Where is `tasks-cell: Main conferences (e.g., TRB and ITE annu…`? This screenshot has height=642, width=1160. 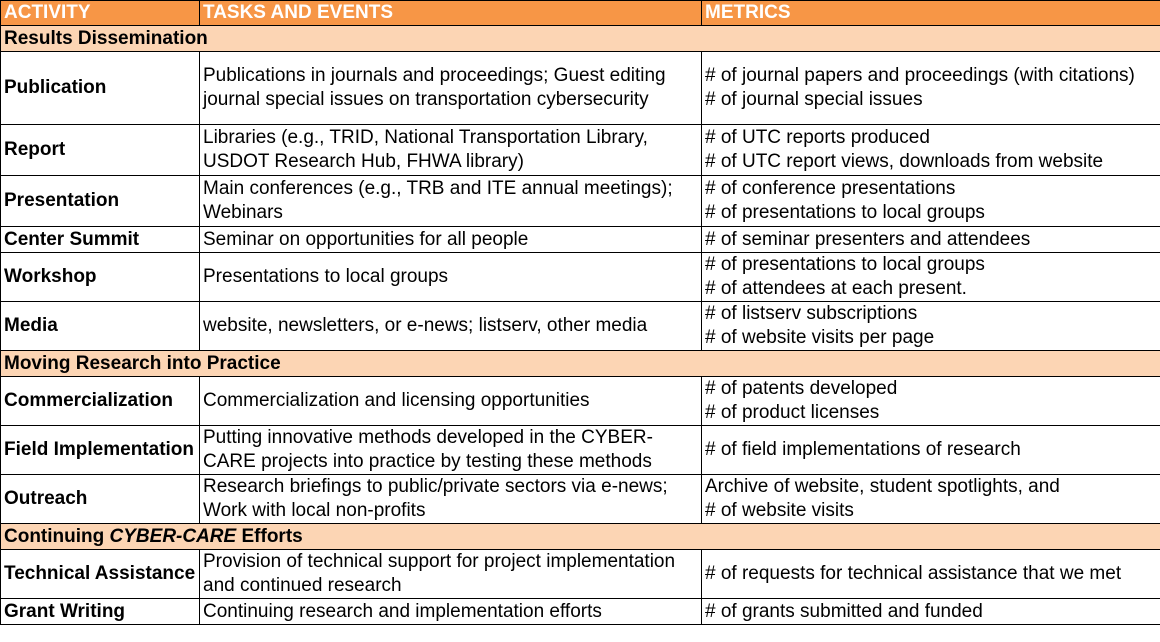 tasks-cell: Main conferences (e.g., TRB and ITE annu… is located at coordinates (450, 201).